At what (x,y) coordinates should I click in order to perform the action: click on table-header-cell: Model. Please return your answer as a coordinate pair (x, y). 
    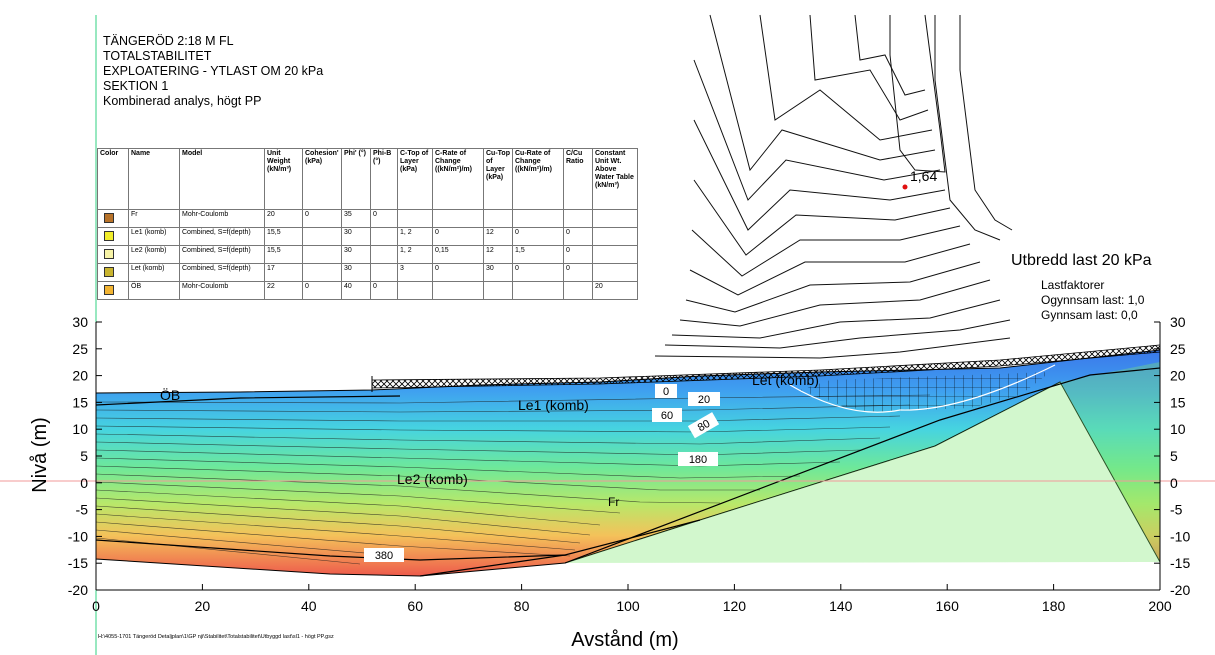
    Looking at the image, I should click on (222, 179).